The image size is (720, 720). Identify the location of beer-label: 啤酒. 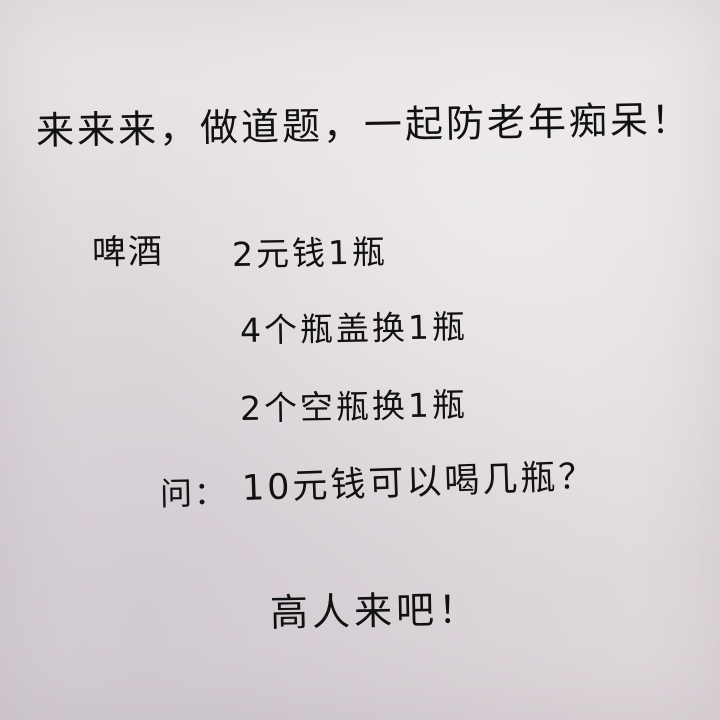
(128, 252).